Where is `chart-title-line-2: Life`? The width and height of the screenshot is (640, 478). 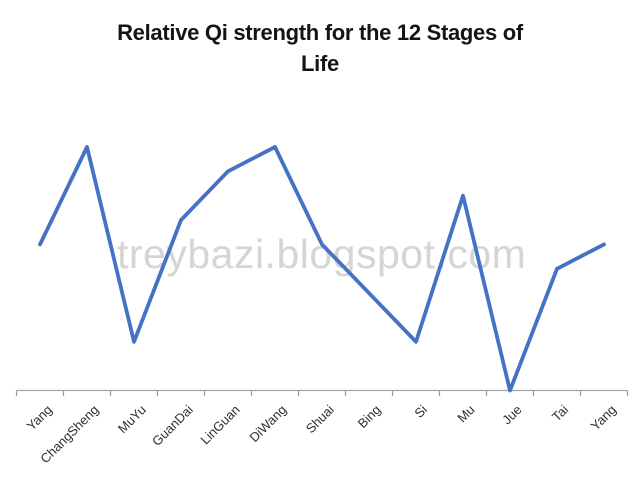
chart-title-line-2: Life is located at coordinates (320, 63).